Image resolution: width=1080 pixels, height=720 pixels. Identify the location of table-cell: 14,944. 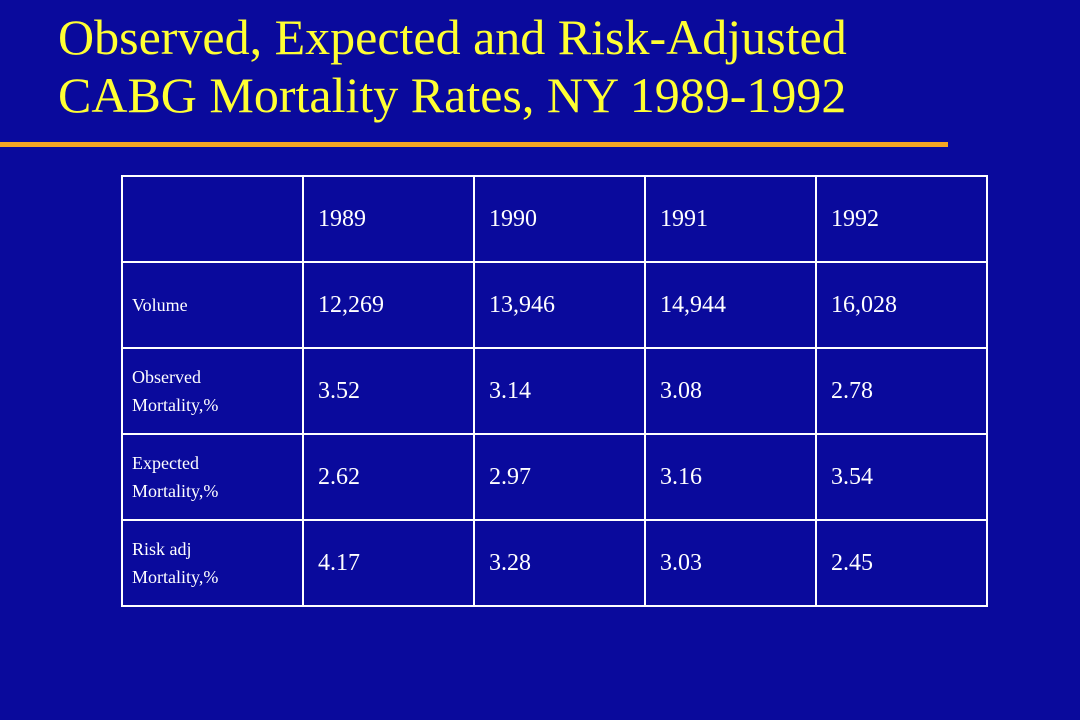
(730, 305).